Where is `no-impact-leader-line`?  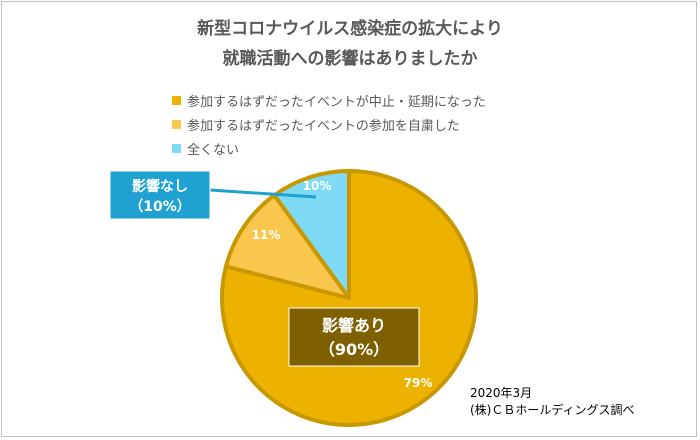
no-impact-leader-line is located at coordinates (263, 193).